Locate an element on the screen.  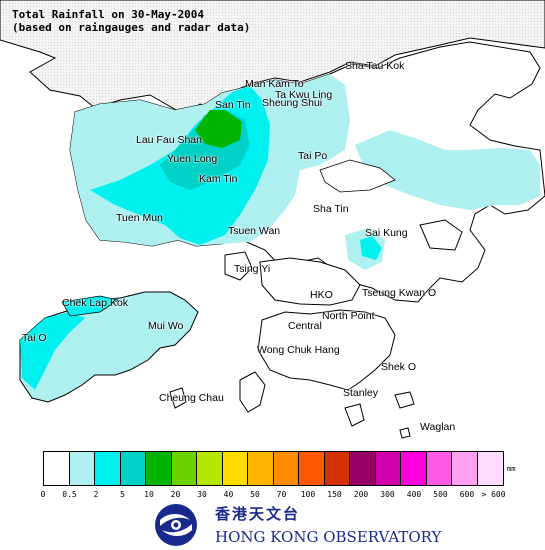
place-tsuen-wan: Tsuen Wan is located at coordinates (254, 231).